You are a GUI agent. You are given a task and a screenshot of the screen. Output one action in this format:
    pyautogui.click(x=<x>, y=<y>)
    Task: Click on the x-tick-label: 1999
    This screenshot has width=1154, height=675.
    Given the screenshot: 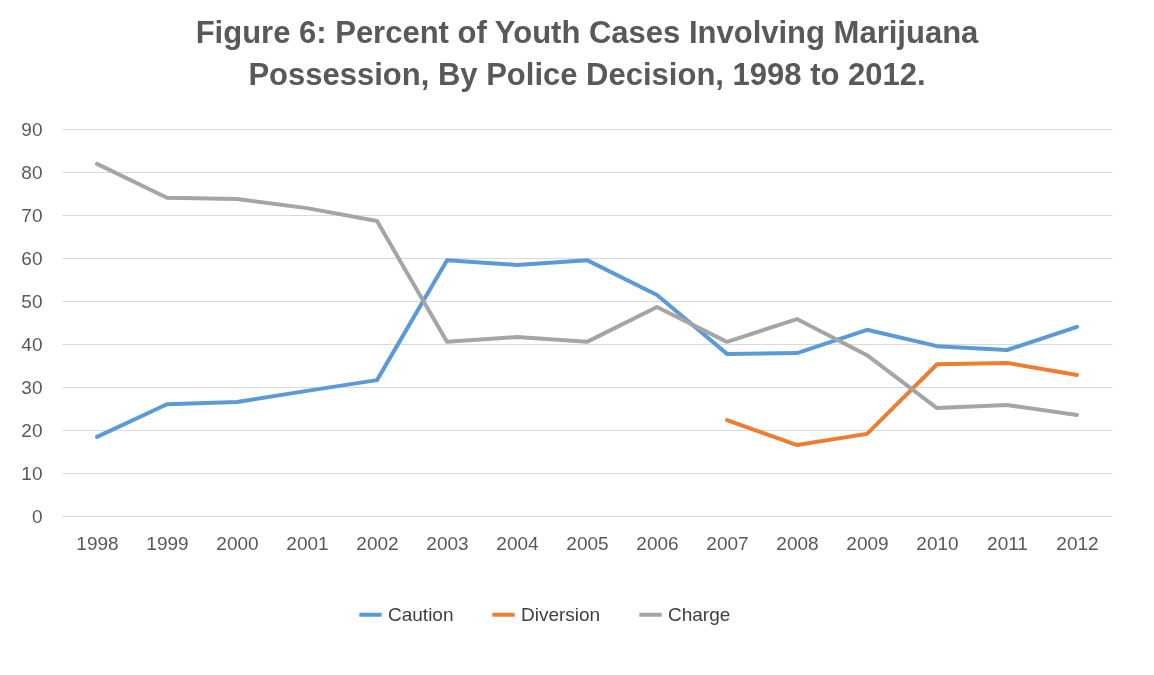 What is the action you would take?
    pyautogui.click(x=167, y=543)
    